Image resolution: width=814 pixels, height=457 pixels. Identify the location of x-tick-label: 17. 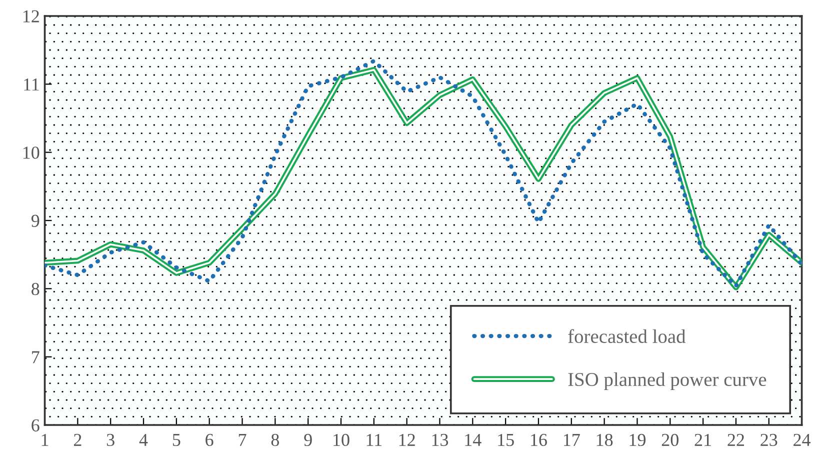
(572, 440).